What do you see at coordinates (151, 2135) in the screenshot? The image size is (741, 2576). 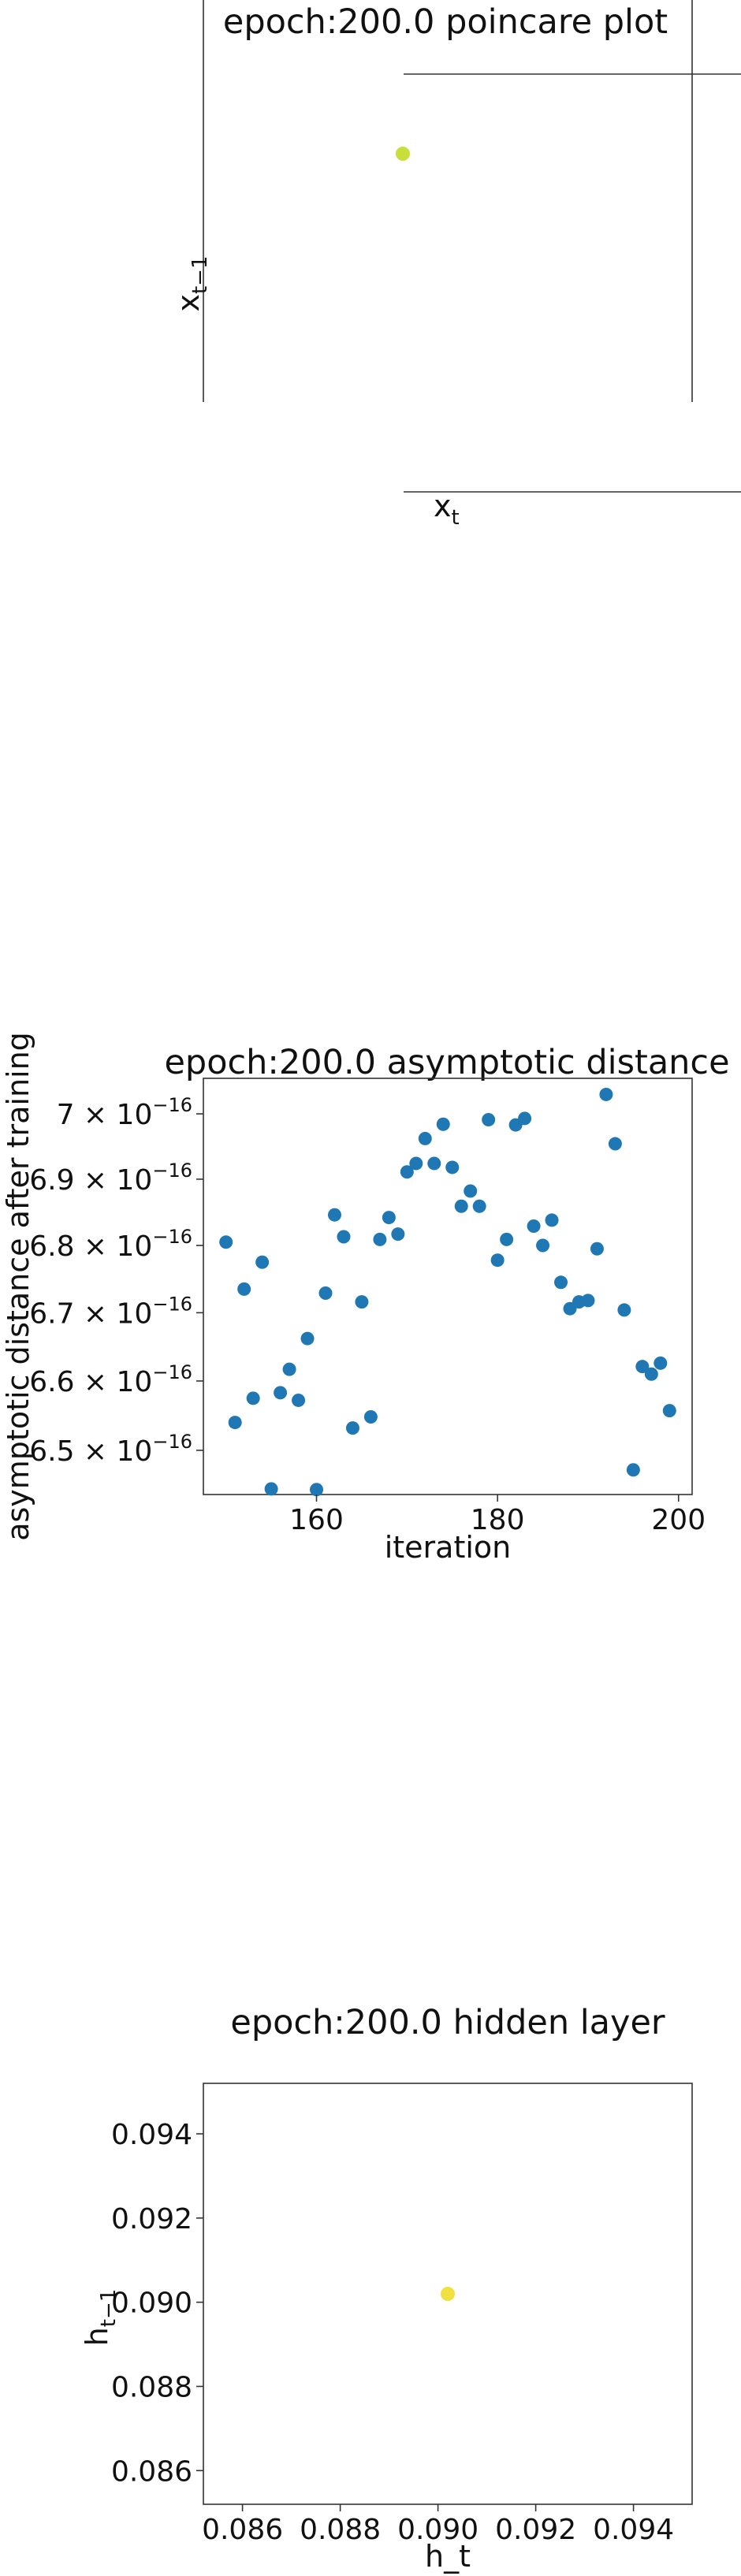 I see `hidden-y-tick-label: 0.094` at bounding box center [151, 2135].